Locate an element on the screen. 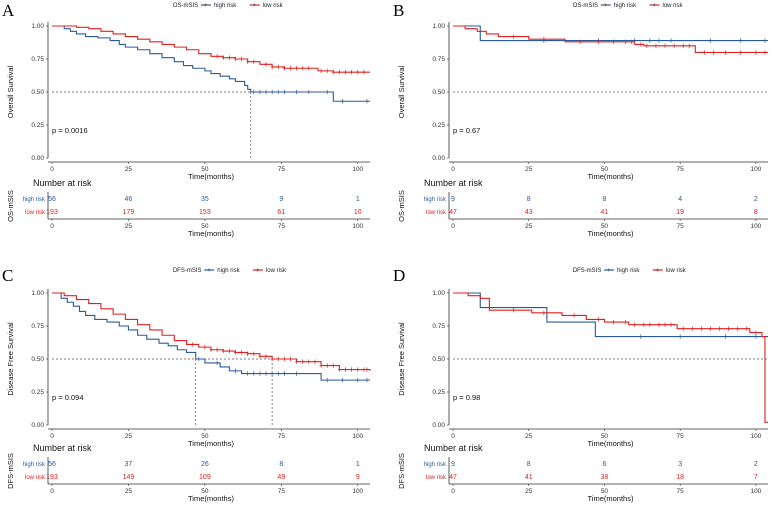 The image size is (777, 512). panel-c-risk-count-low: 109 is located at coordinates (205, 477).